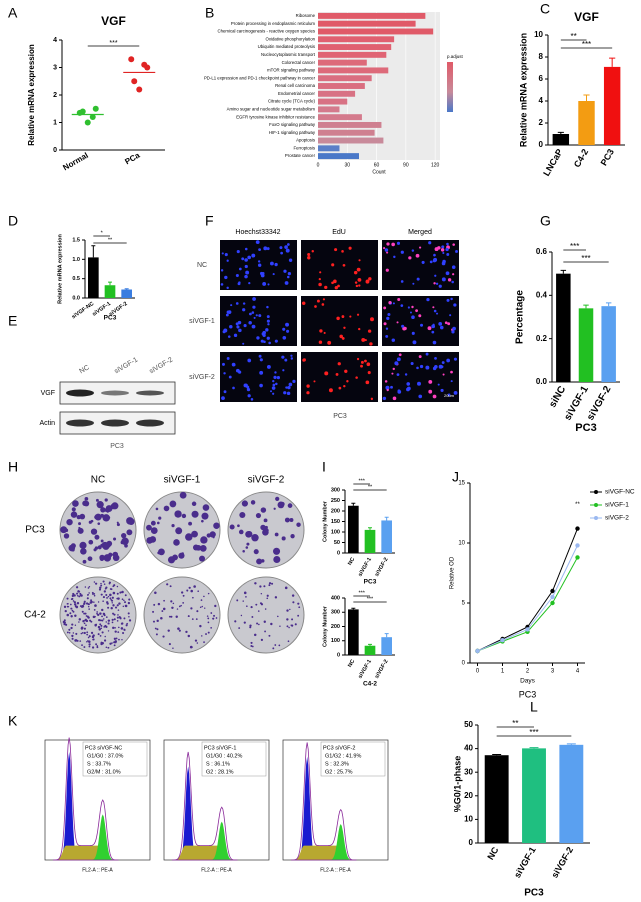 The height and width of the screenshot is (902, 641). Describe the element at coordinates (76, 240) in the screenshot. I see `y-tick-label: 1.5` at that location.